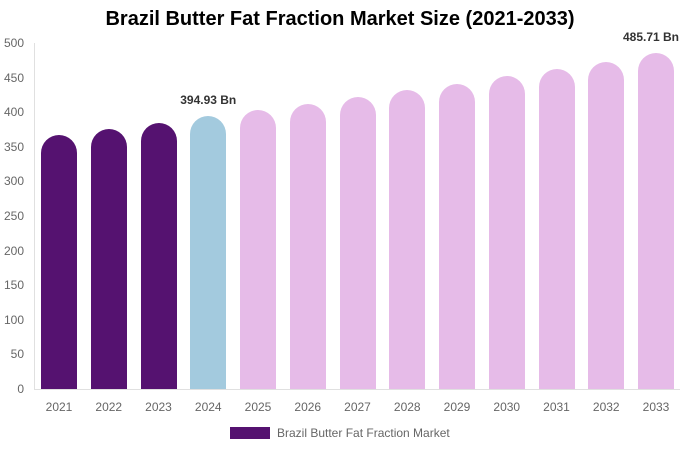 The height and width of the screenshot is (450, 680). What do you see at coordinates (656, 407) in the screenshot?
I see `x-tick-label: 2033` at bounding box center [656, 407].